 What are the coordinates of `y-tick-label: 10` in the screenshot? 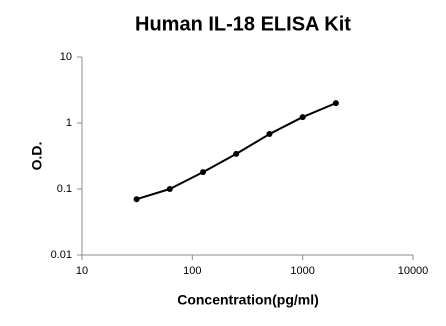 It's located at (66, 57).